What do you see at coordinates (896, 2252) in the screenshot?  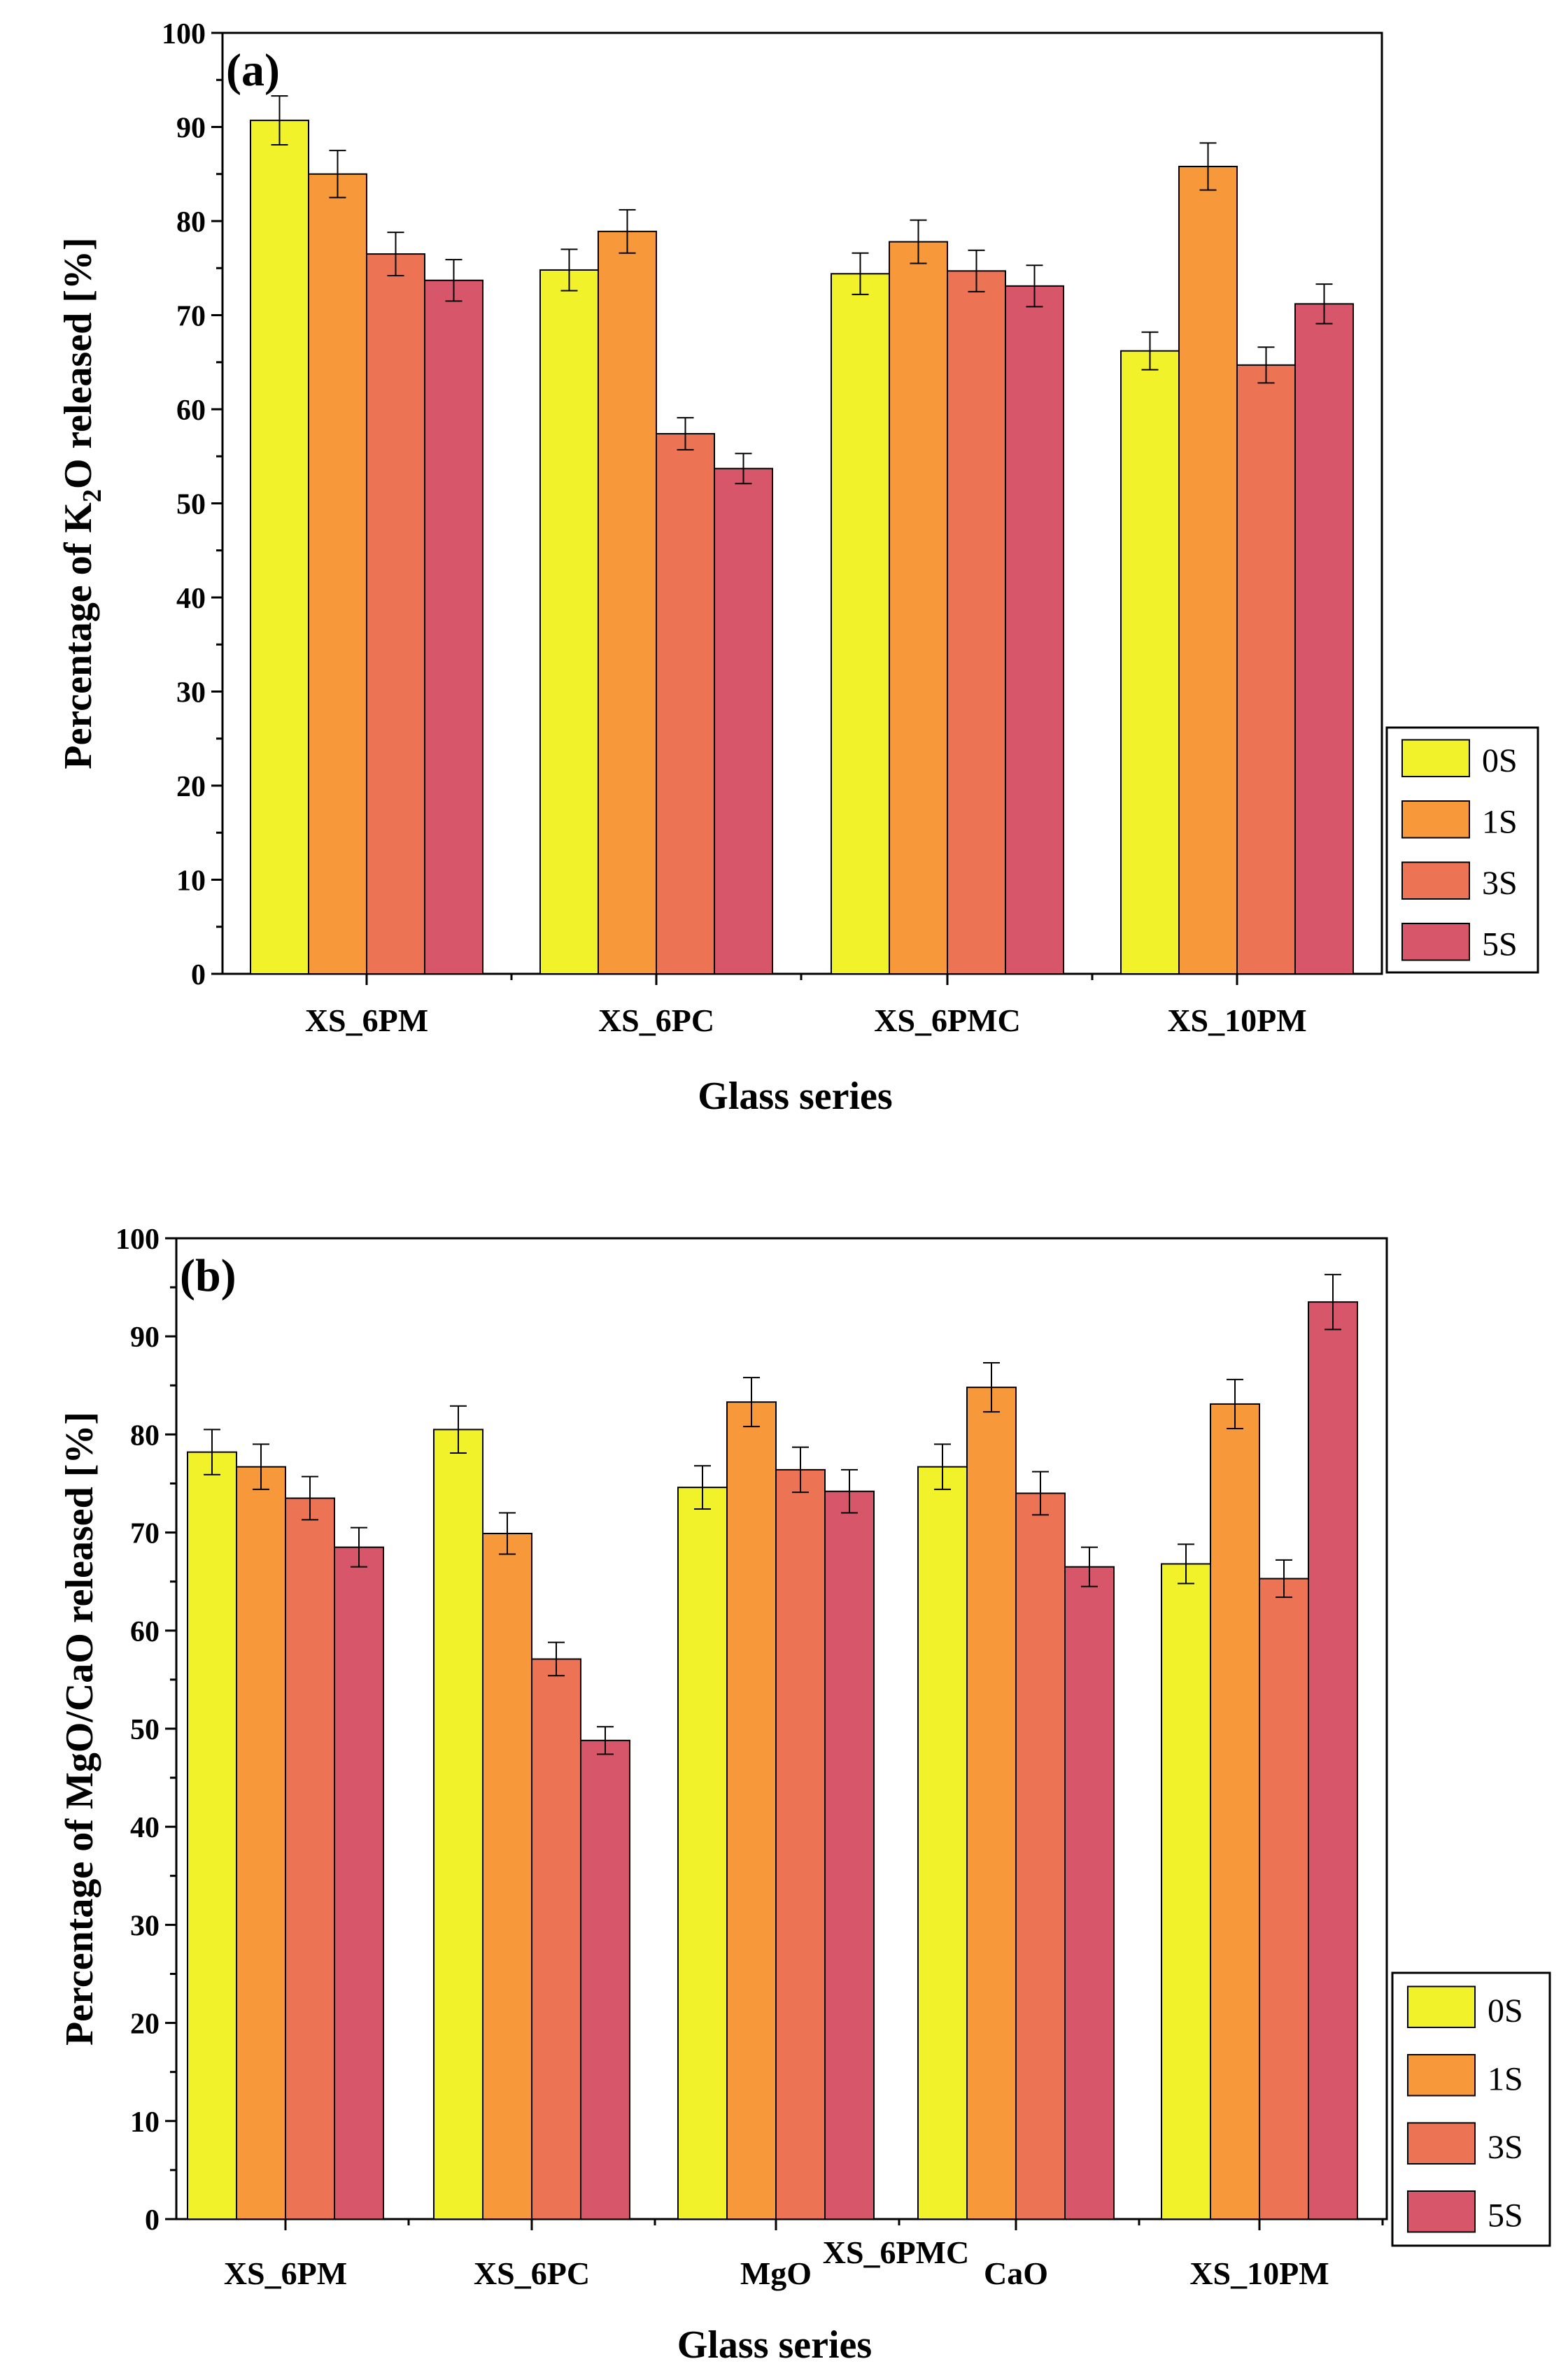 I see `x-group-label: XS_6PMC` at bounding box center [896, 2252].